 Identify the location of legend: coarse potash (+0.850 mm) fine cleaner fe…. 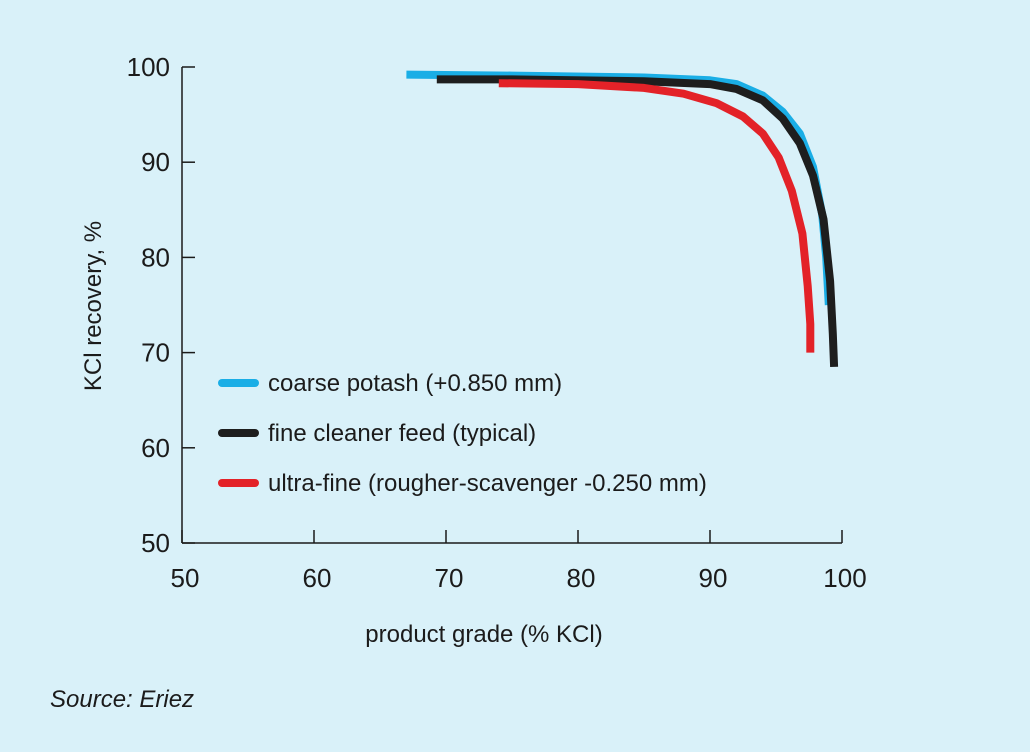
(462, 433).